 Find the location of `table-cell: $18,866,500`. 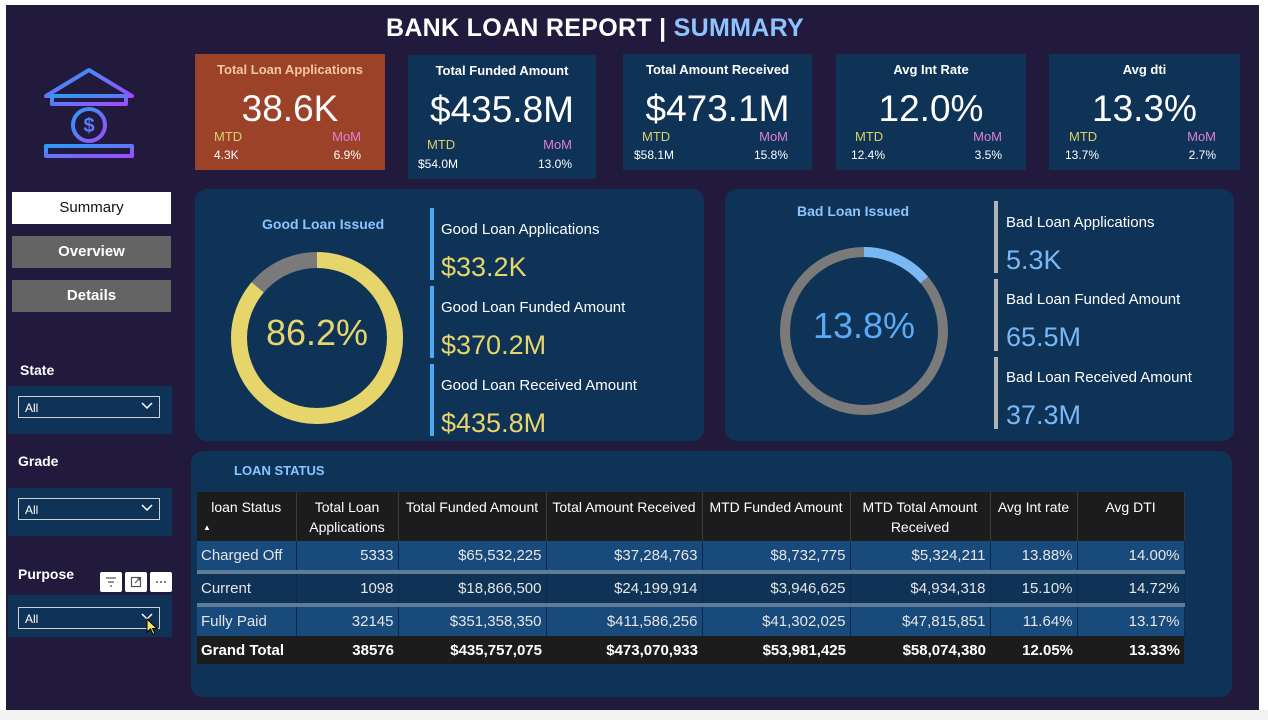

table-cell: $18,866,500 is located at coordinates (472, 589).